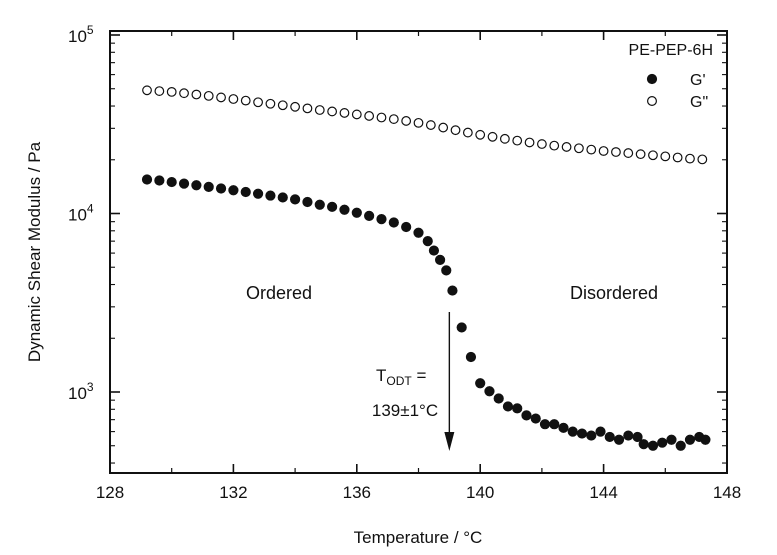 The height and width of the screenshot is (555, 777). Describe the element at coordinates (90, 209) in the screenshot. I see `y-tick-exponent: 4` at that location.